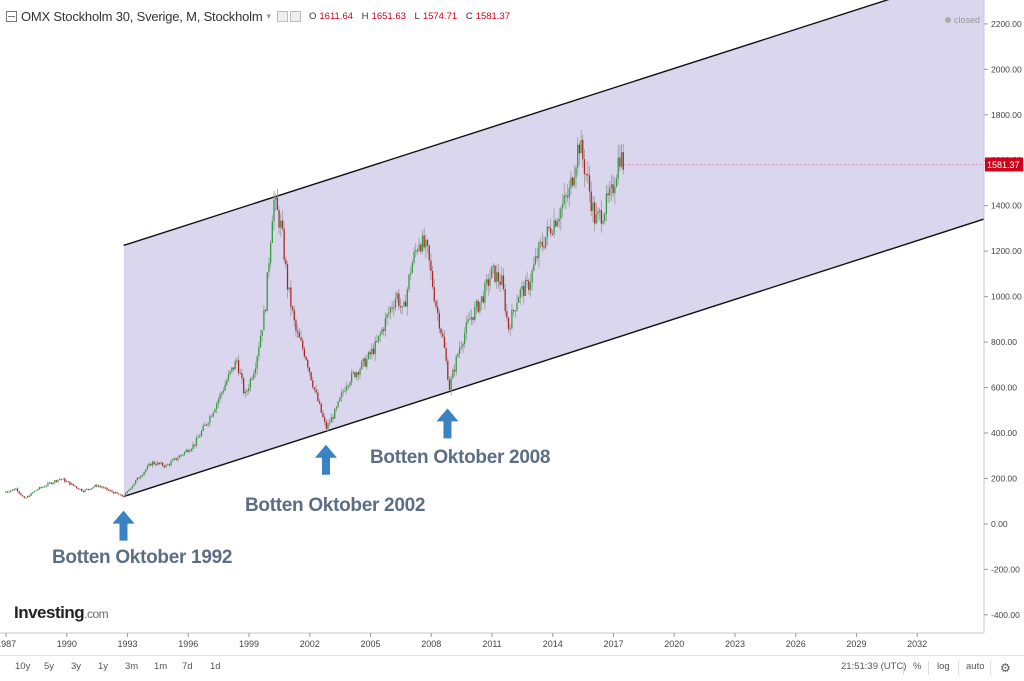  I want to click on range-1m-button: 1m, so click(161, 666).